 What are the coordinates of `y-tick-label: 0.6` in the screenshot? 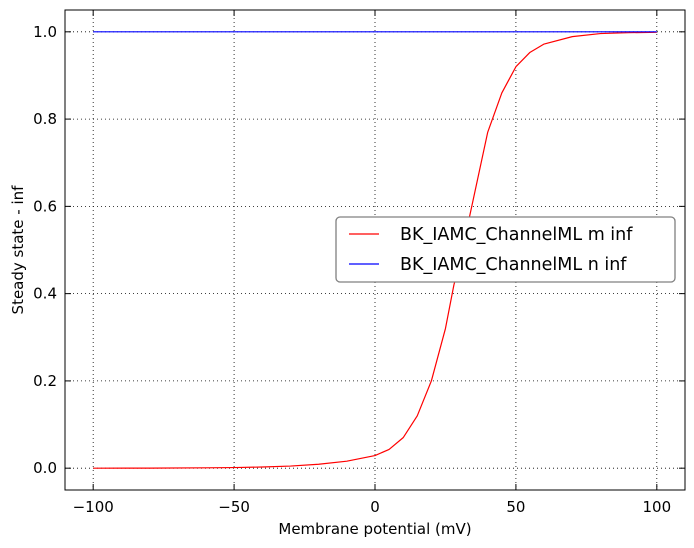 It's located at (45, 206).